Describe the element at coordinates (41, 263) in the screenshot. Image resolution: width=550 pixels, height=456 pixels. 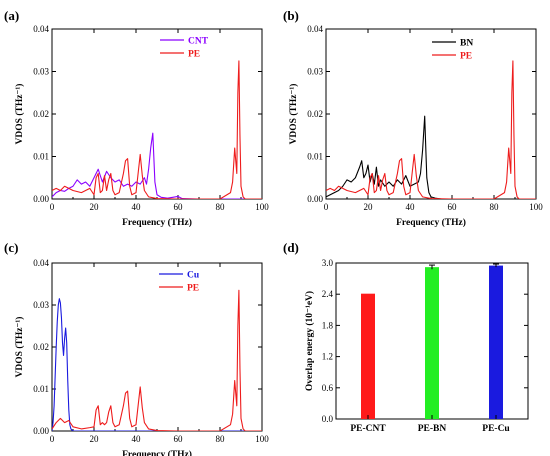
I see `panel-c-y-tick-label: 0.04` at that location.